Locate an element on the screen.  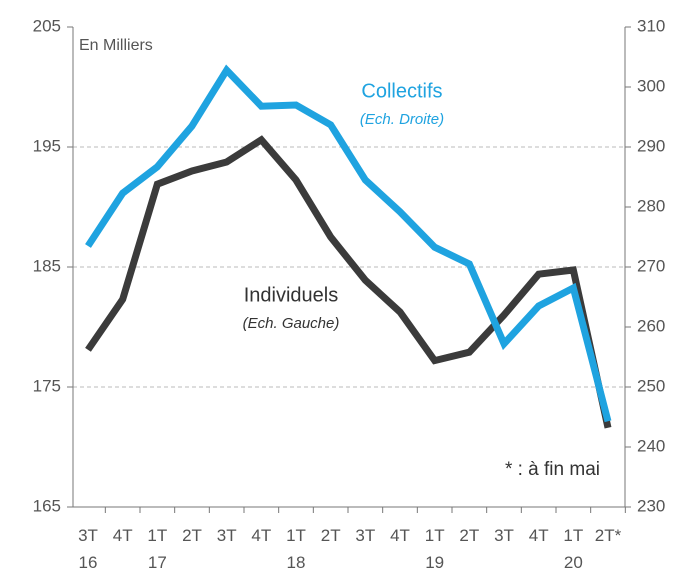
y2-tick-label: 260 is located at coordinates (651, 325).